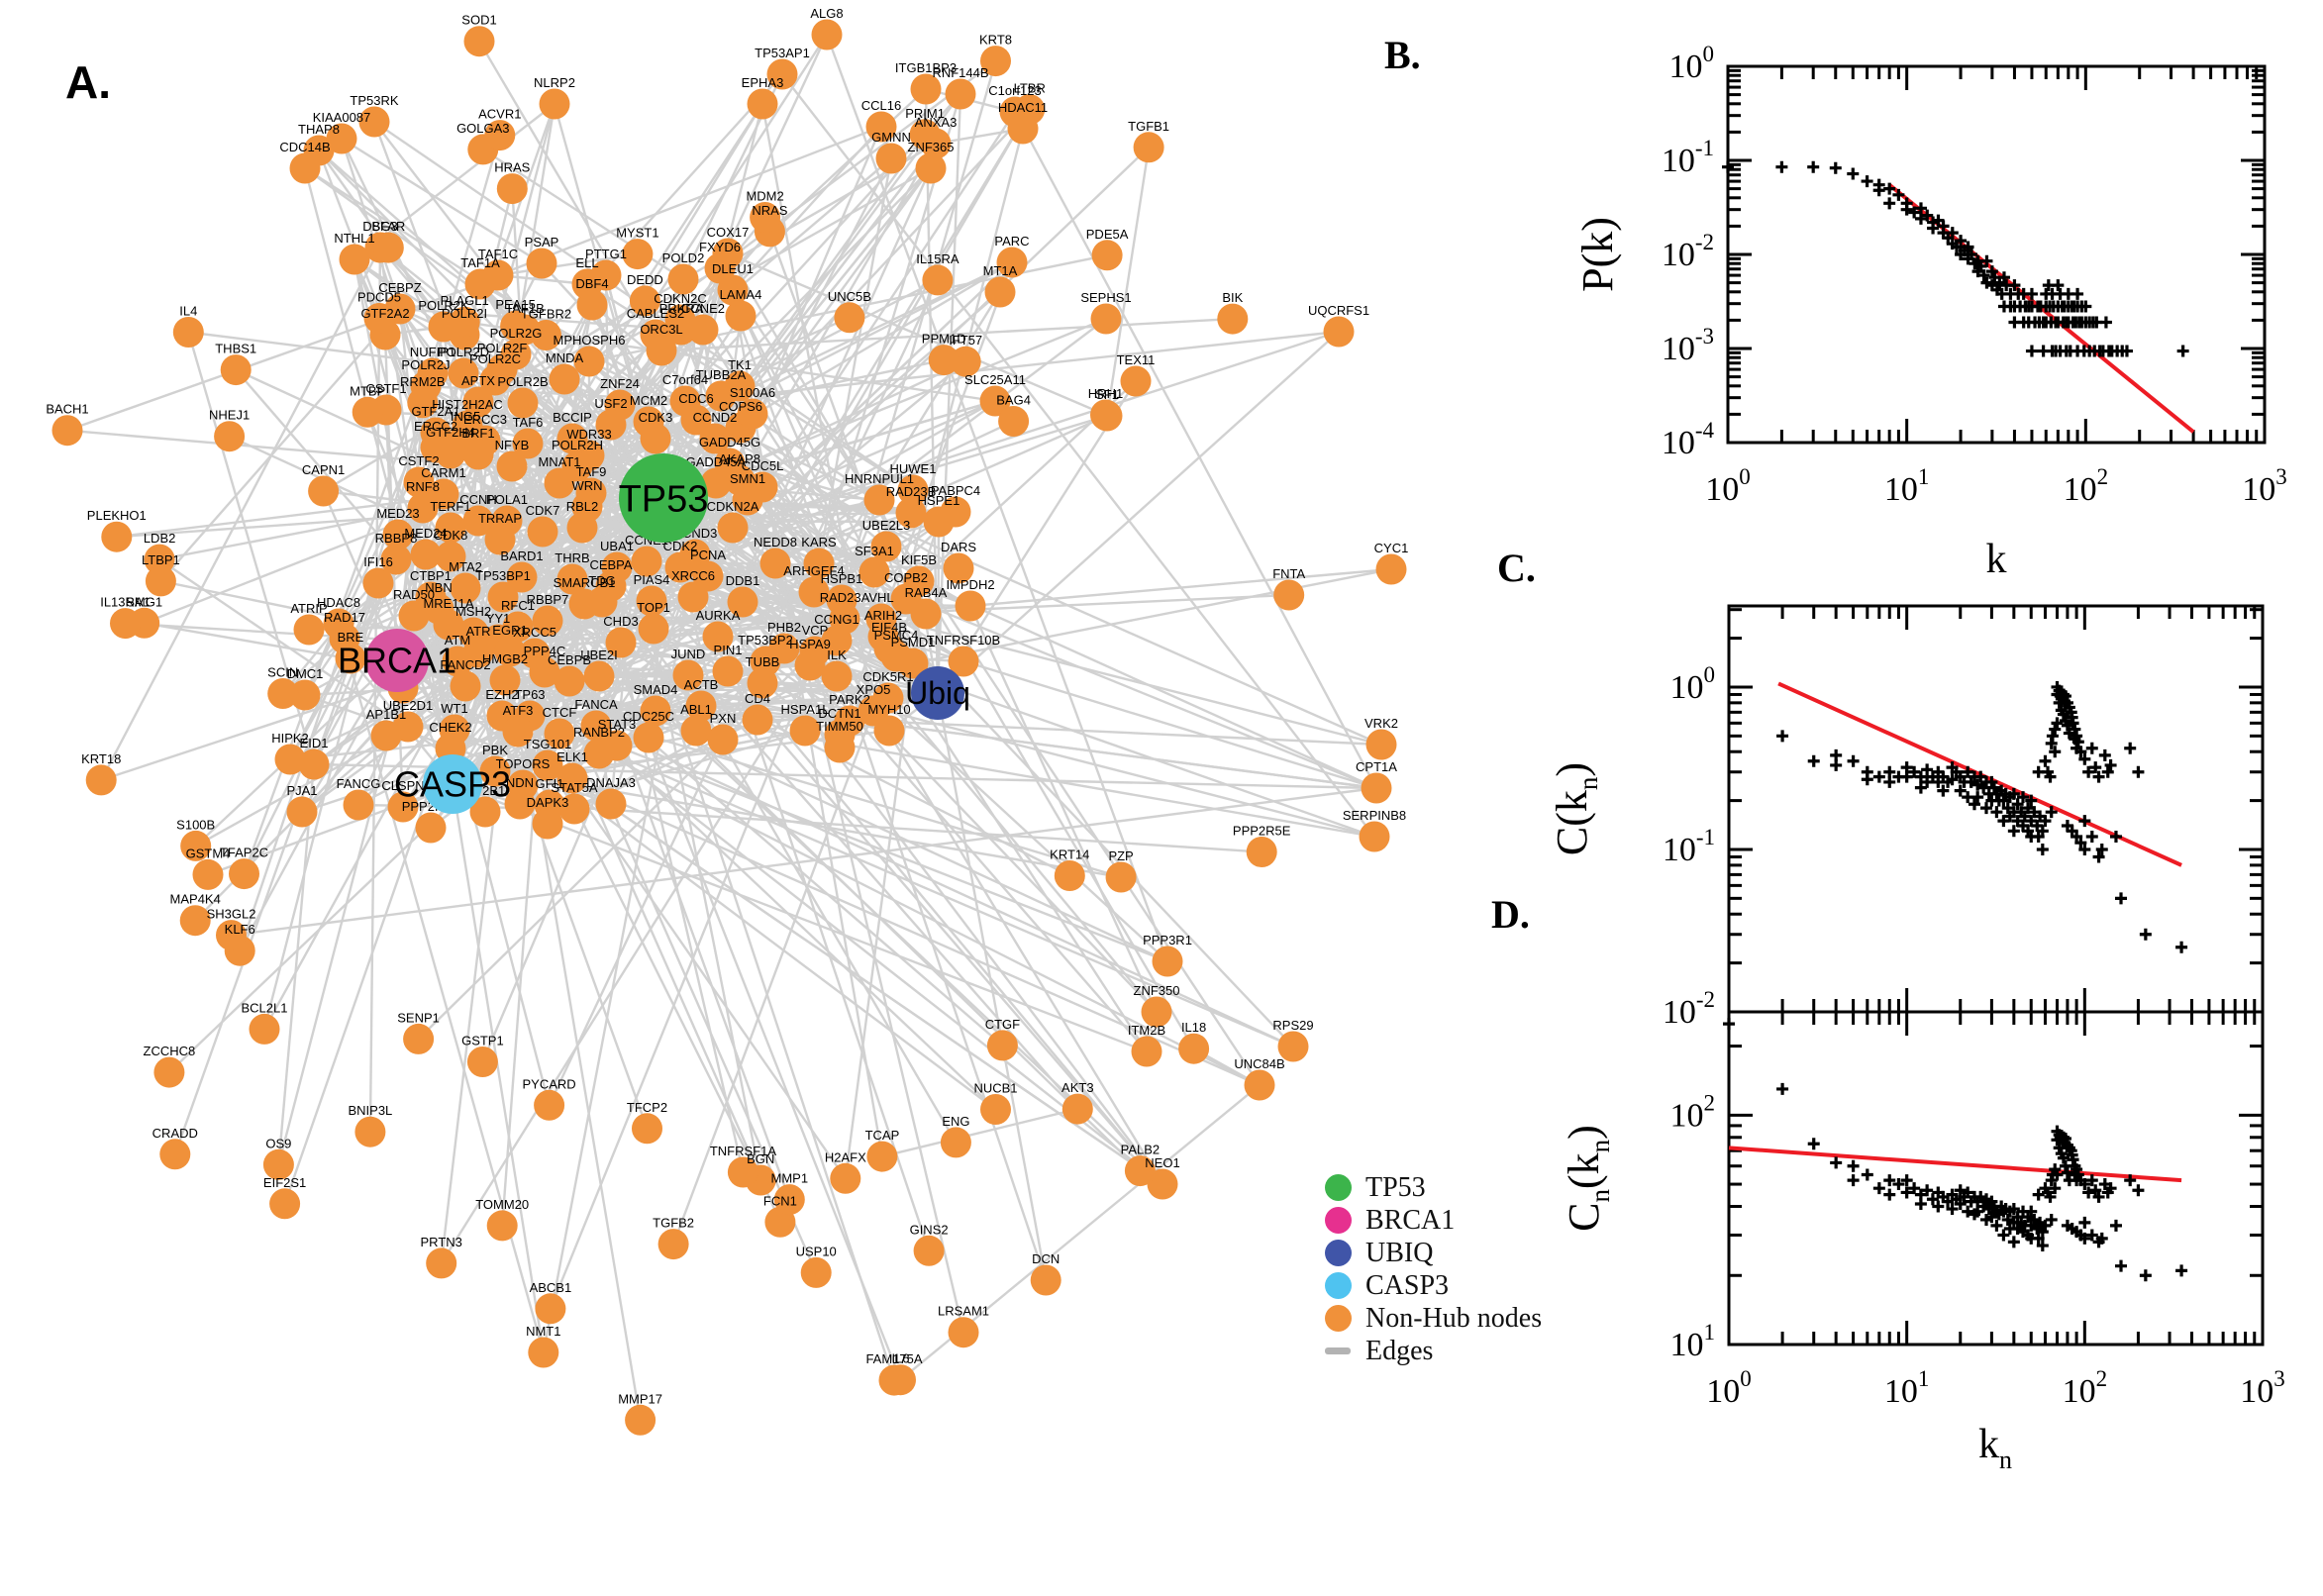 The width and height of the screenshot is (2323, 1596). What do you see at coordinates (308, 608) in the screenshot?
I see `node-label: ATRIP` at bounding box center [308, 608].